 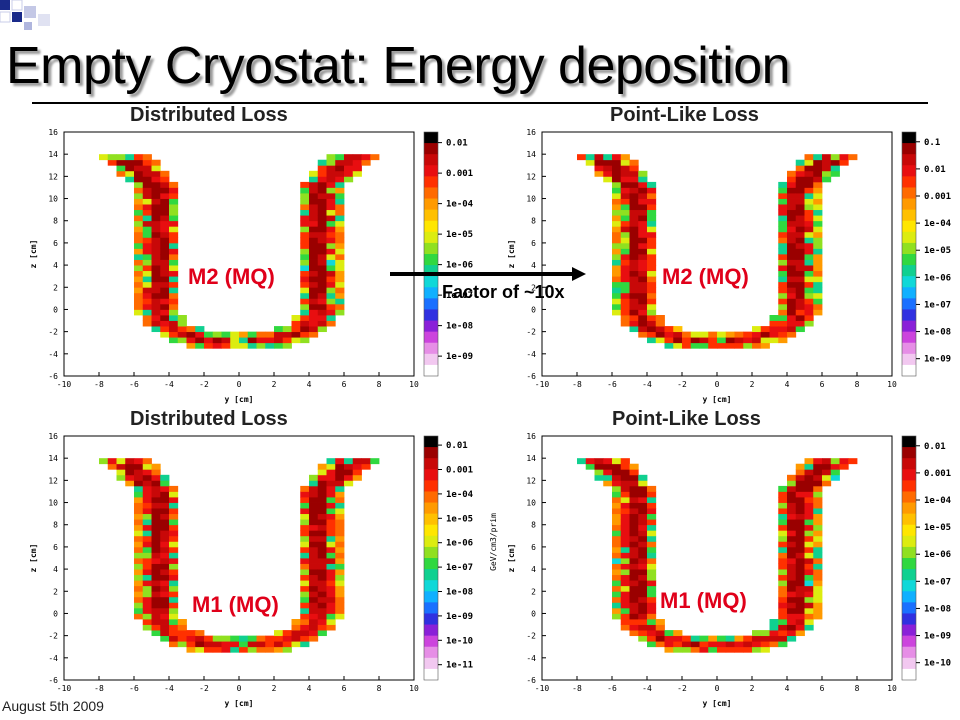 I want to click on y-tick-label: -4, so click(x=531, y=354).